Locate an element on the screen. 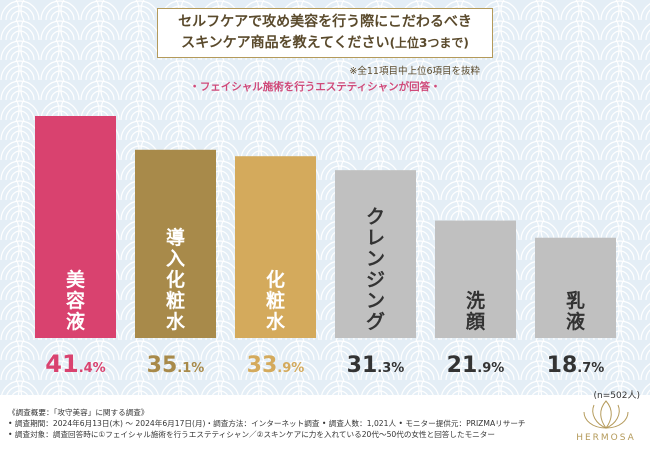 The width and height of the screenshot is (650, 450). bar-6-category-label: 乳液 is located at coordinates (576, 311).